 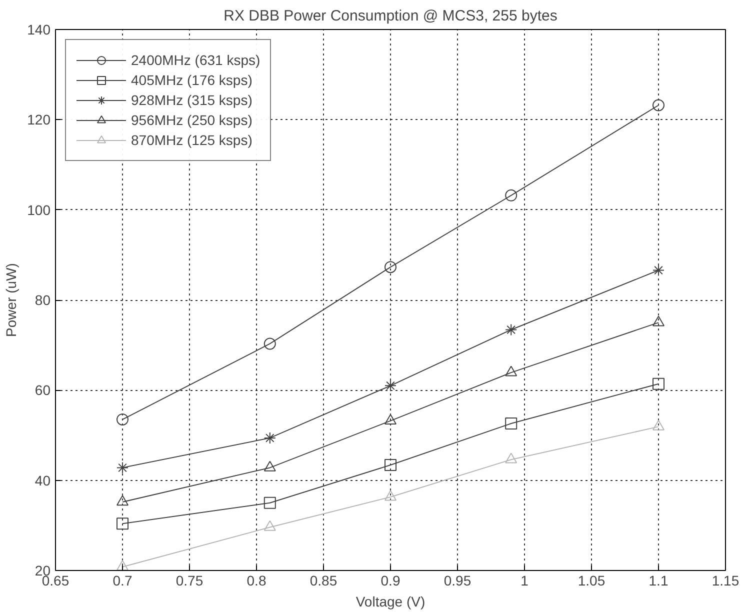 I want to click on legend-label: 2400MHz (631 ksps), so click(x=195, y=60).